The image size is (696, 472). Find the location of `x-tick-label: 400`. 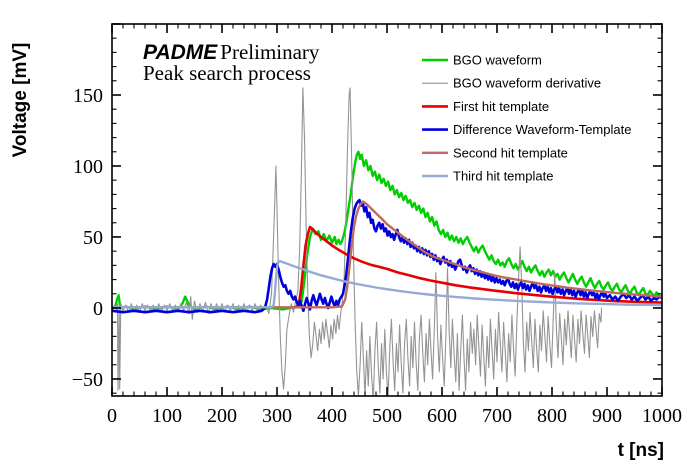

x-tick-label: 400 is located at coordinates (332, 416).